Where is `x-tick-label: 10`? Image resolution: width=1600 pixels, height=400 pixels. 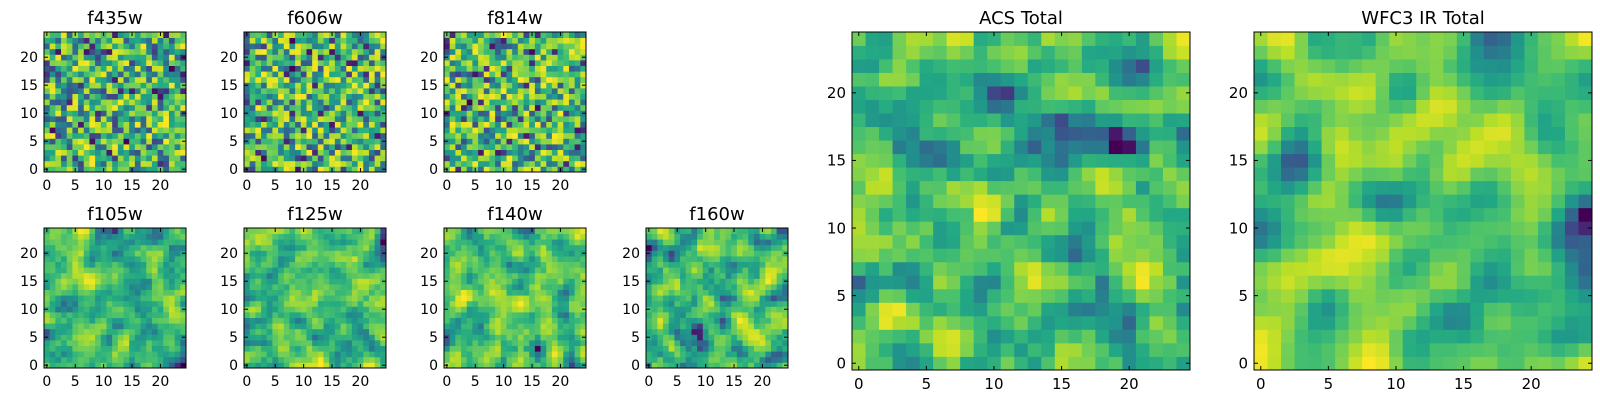
x-tick-label: 10 is located at coordinates (104, 186).